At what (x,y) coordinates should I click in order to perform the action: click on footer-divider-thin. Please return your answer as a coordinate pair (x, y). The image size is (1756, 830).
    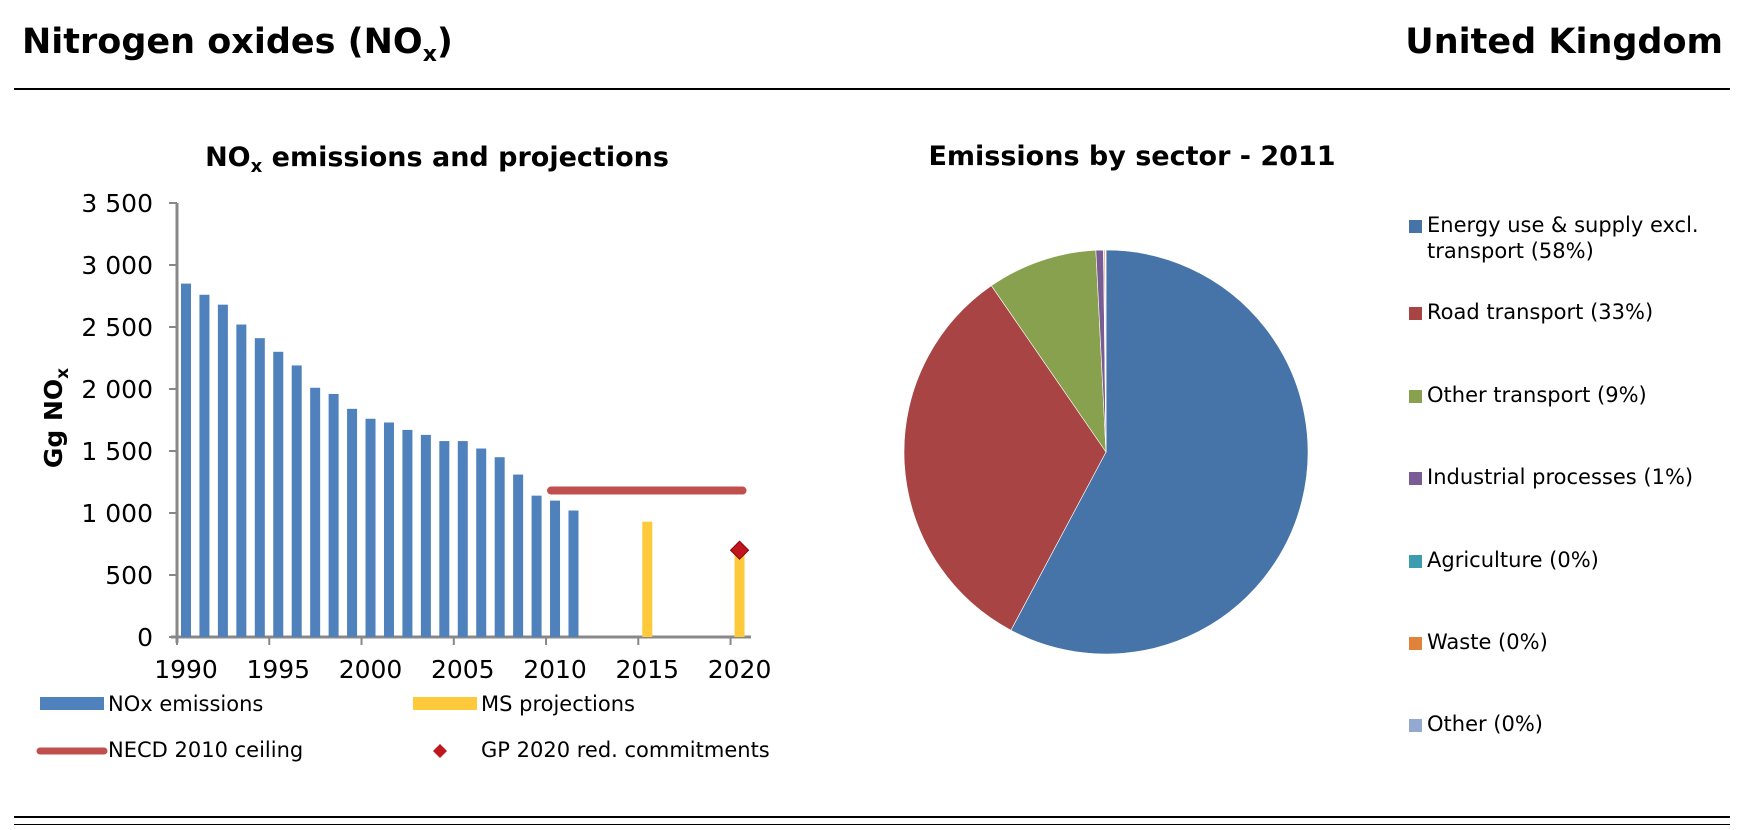
    Looking at the image, I should click on (872, 824).